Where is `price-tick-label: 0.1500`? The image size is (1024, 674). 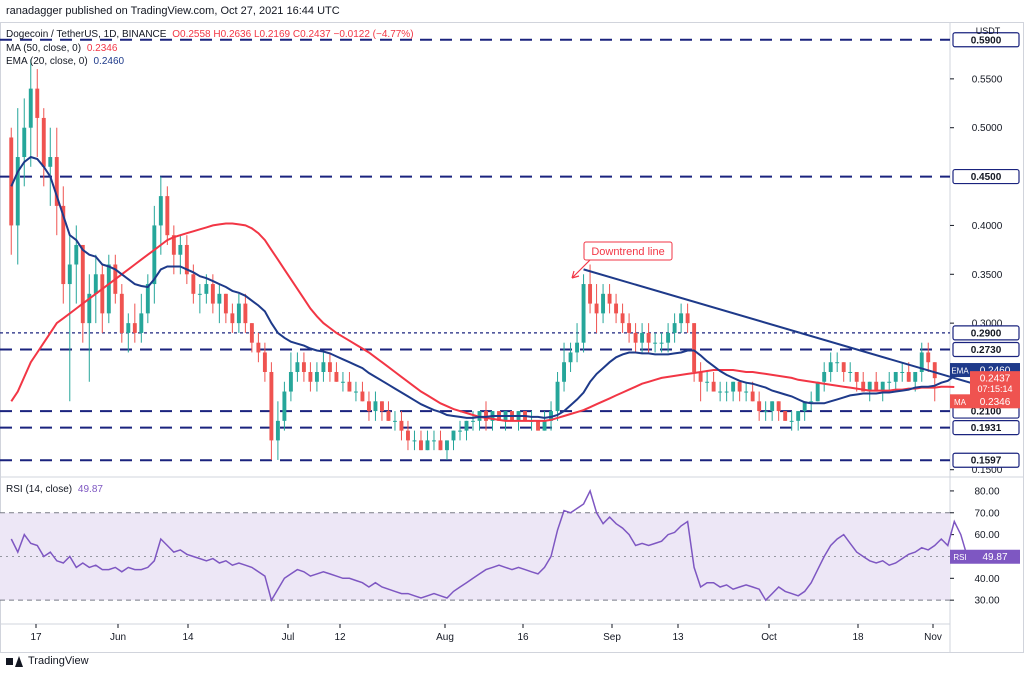
price-tick-label: 0.1500 is located at coordinates (987, 470).